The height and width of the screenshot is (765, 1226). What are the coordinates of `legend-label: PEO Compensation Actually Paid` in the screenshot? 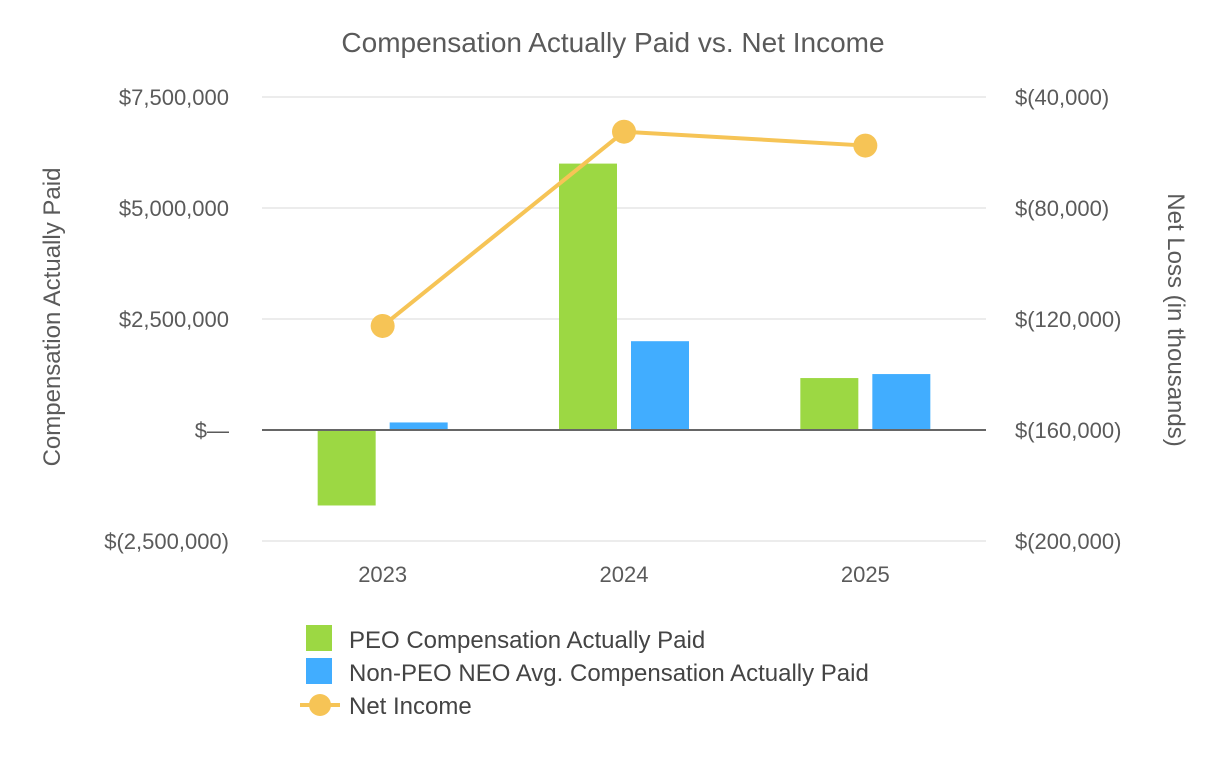 It's located at (527, 640).